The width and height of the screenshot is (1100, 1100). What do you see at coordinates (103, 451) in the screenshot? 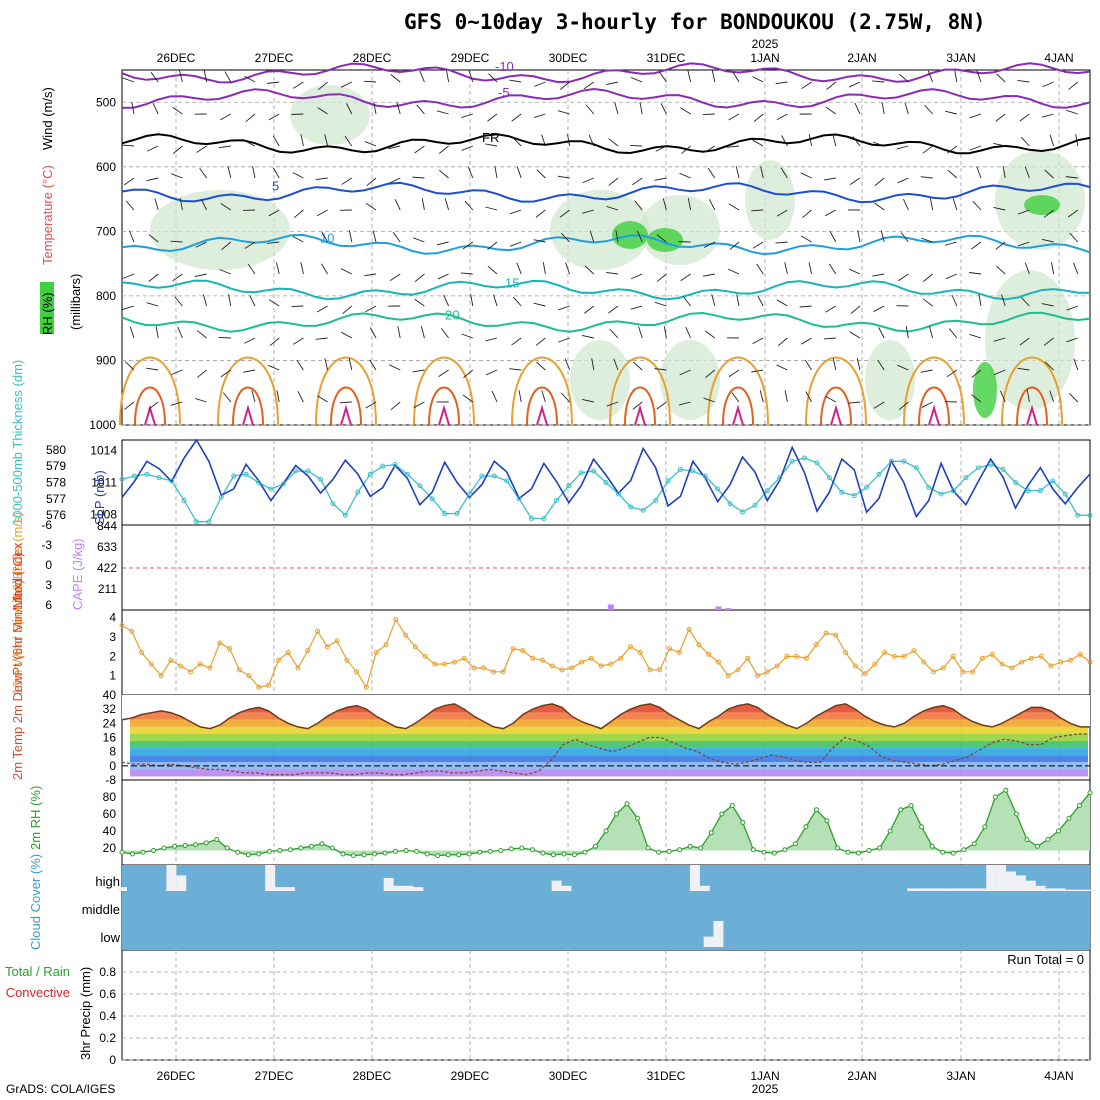
I see `slp-tick: 1014` at bounding box center [103, 451].